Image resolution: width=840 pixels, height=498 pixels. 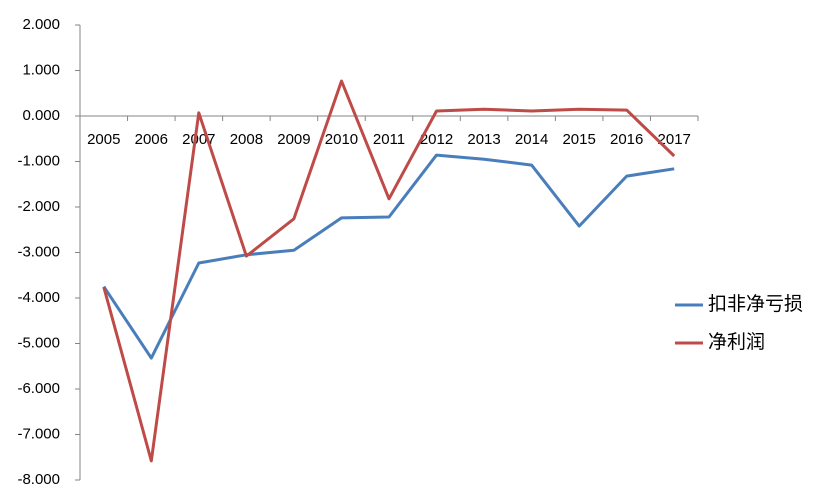 What do you see at coordinates (38, 479) in the screenshot?
I see `y-tick-label: -8.000` at bounding box center [38, 479].